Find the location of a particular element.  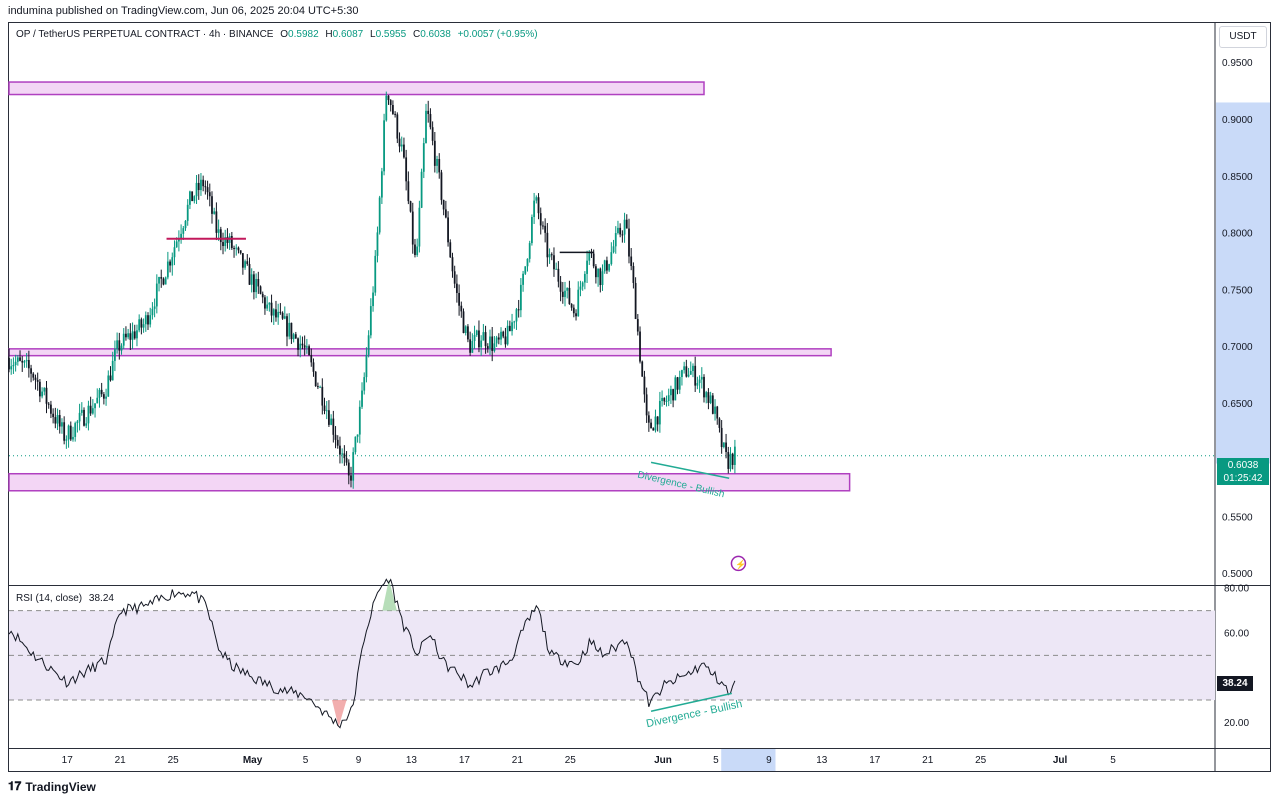

time-tick-label: 13 is located at coordinates (412, 760).